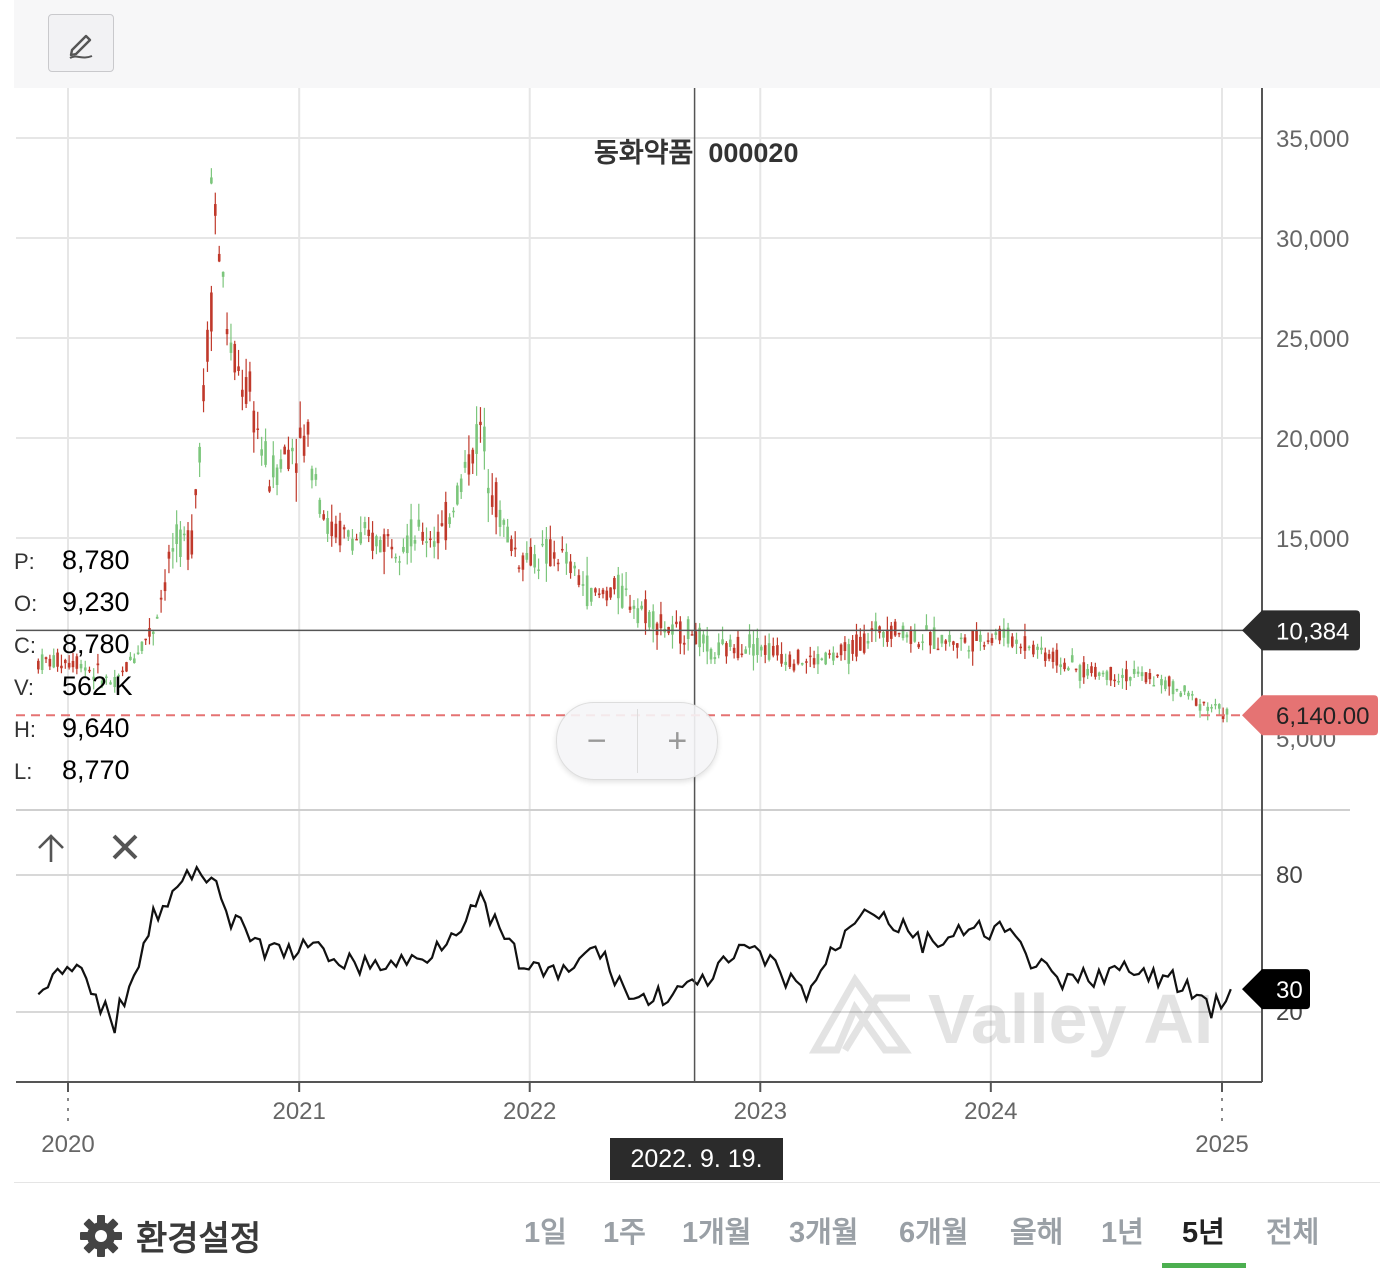  I want to click on range-tab-all: 전체, so click(1293, 1233).